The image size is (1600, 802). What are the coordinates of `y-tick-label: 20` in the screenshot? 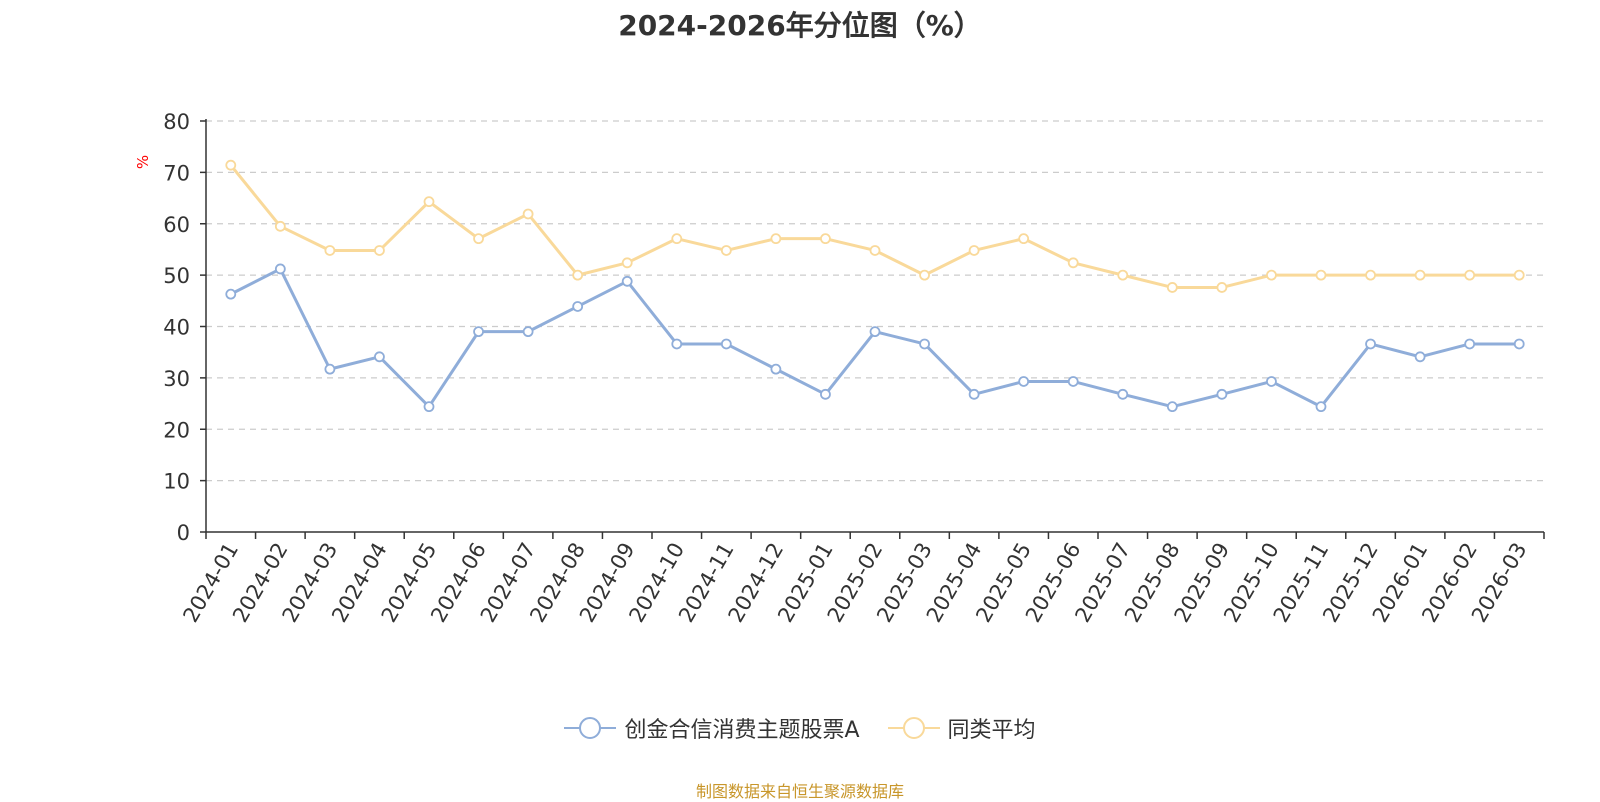 It's located at (176, 430).